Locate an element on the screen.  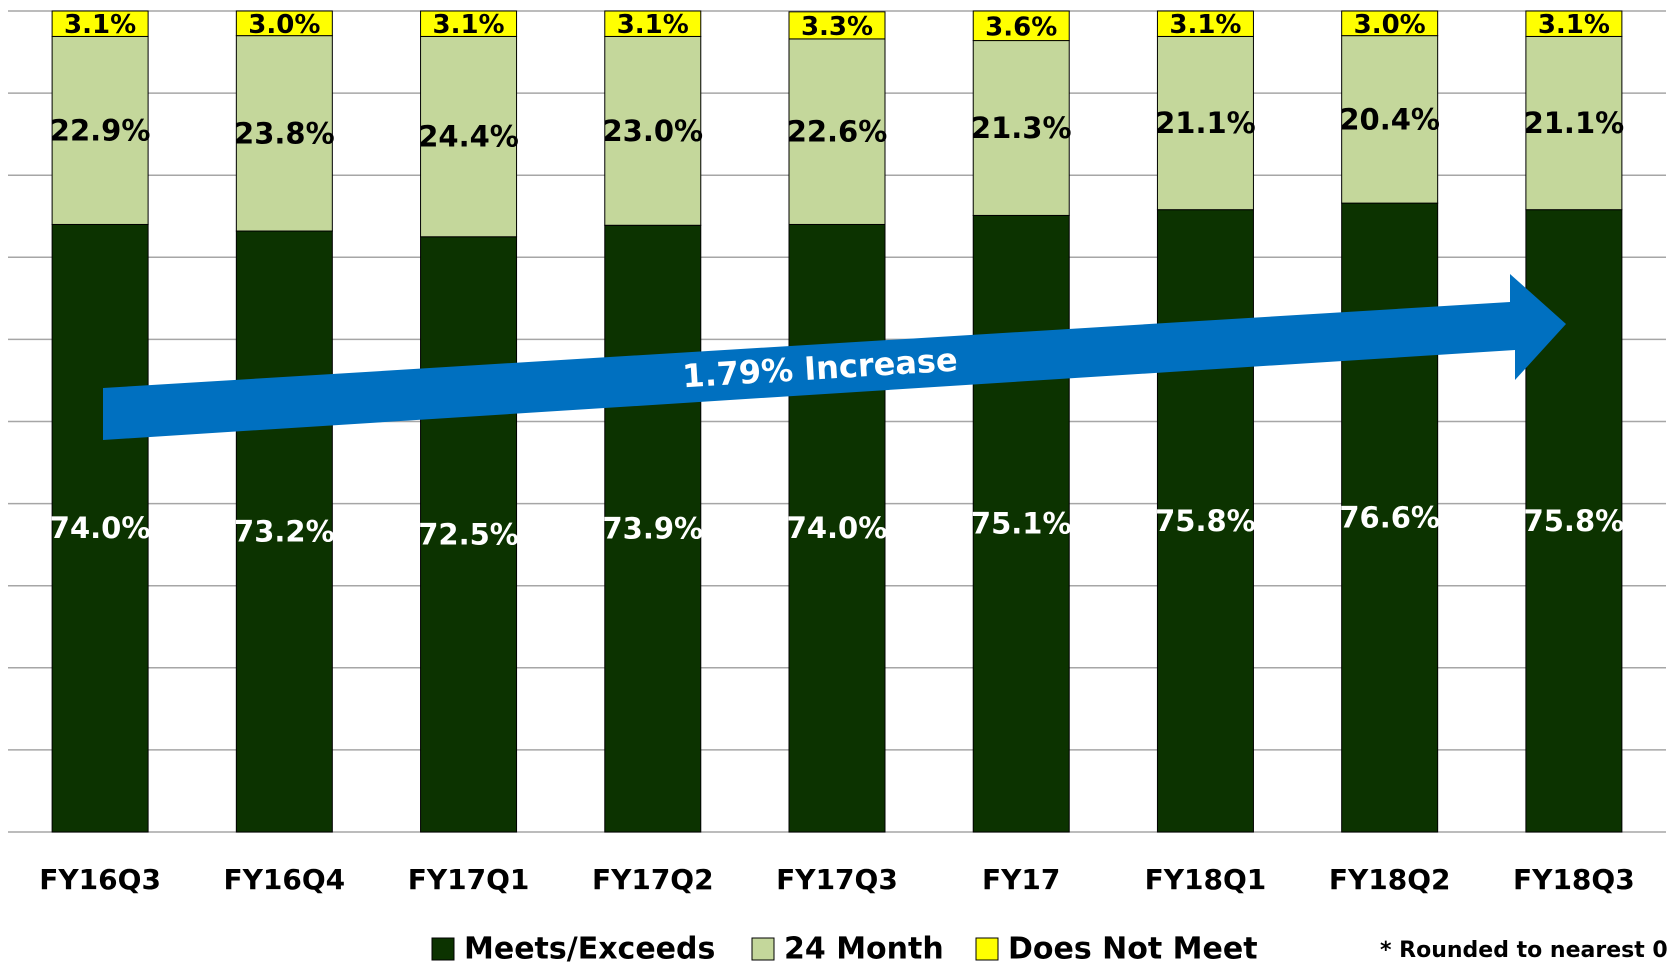
x-tick-label: FY18Q2 is located at coordinates (1390, 879).